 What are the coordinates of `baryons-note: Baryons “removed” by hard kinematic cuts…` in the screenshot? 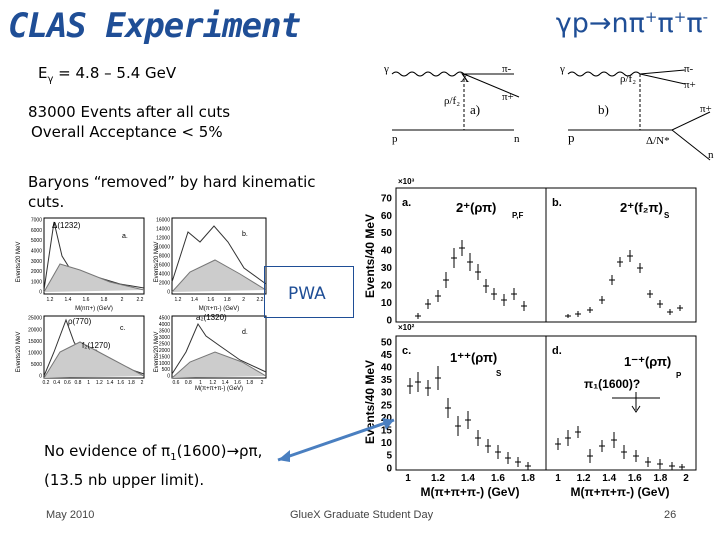 It's located at (172, 192).